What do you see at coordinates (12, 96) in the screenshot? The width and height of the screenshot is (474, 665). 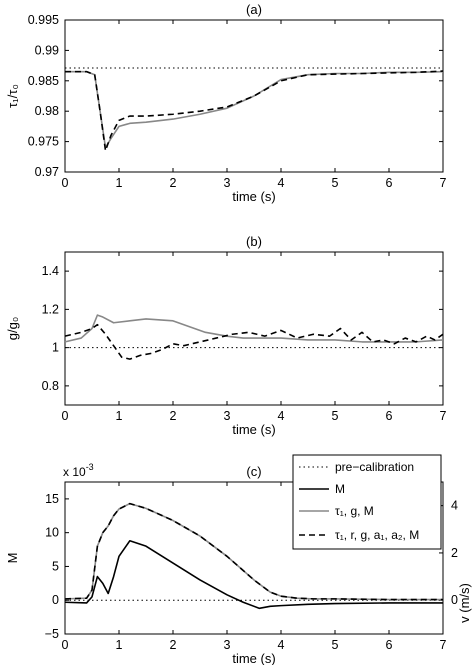 I see `y-axis-label: τ₁/τ₀` at bounding box center [12, 96].